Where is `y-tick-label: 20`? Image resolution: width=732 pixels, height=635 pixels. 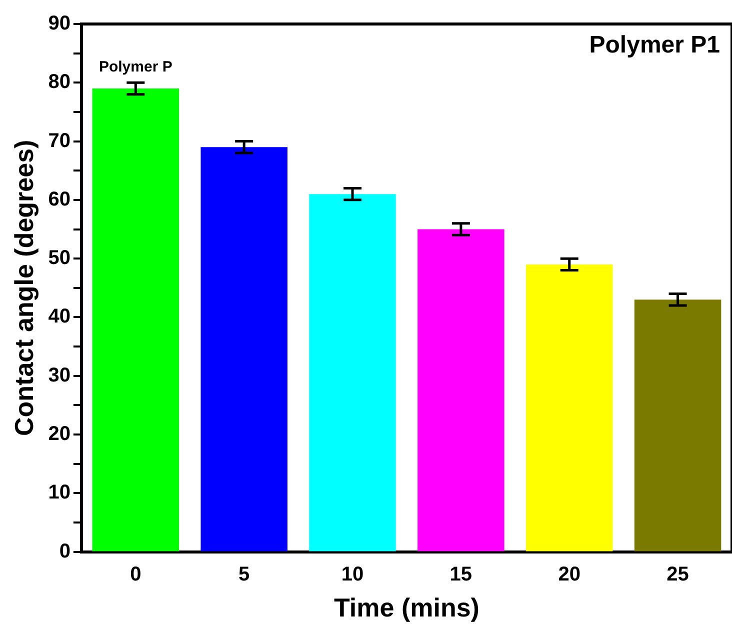
y-tick-label: 20 is located at coordinates (59, 434).